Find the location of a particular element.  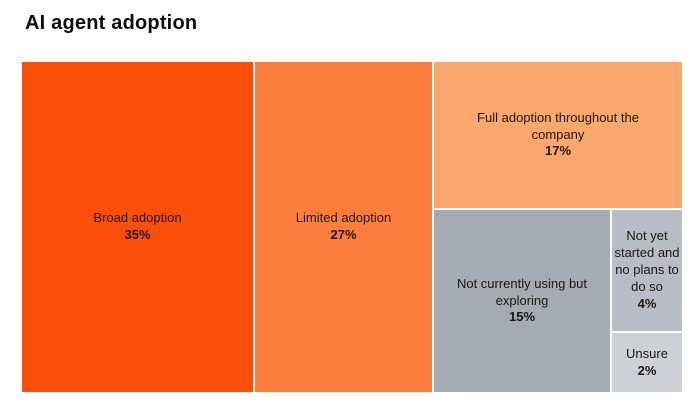

treemap-segment-not-currently-using-but-exploring: Not currently using but exploring 15% is located at coordinates (522, 301).